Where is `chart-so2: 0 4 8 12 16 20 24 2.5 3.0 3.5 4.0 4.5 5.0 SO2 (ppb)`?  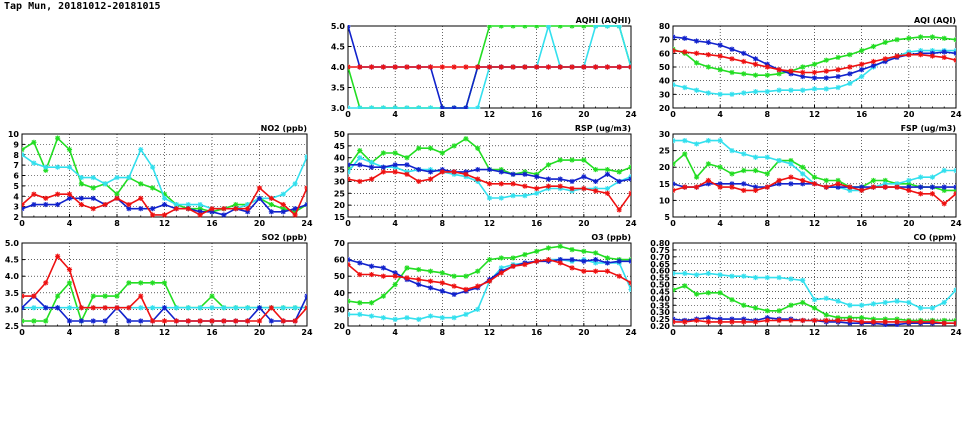
chart-so2: 0 4 8 12 16 20 24 2.5 3.0 3.5 4.0 4.5 5.0 SO2 (ppb) is located at coordinates (159, 285).